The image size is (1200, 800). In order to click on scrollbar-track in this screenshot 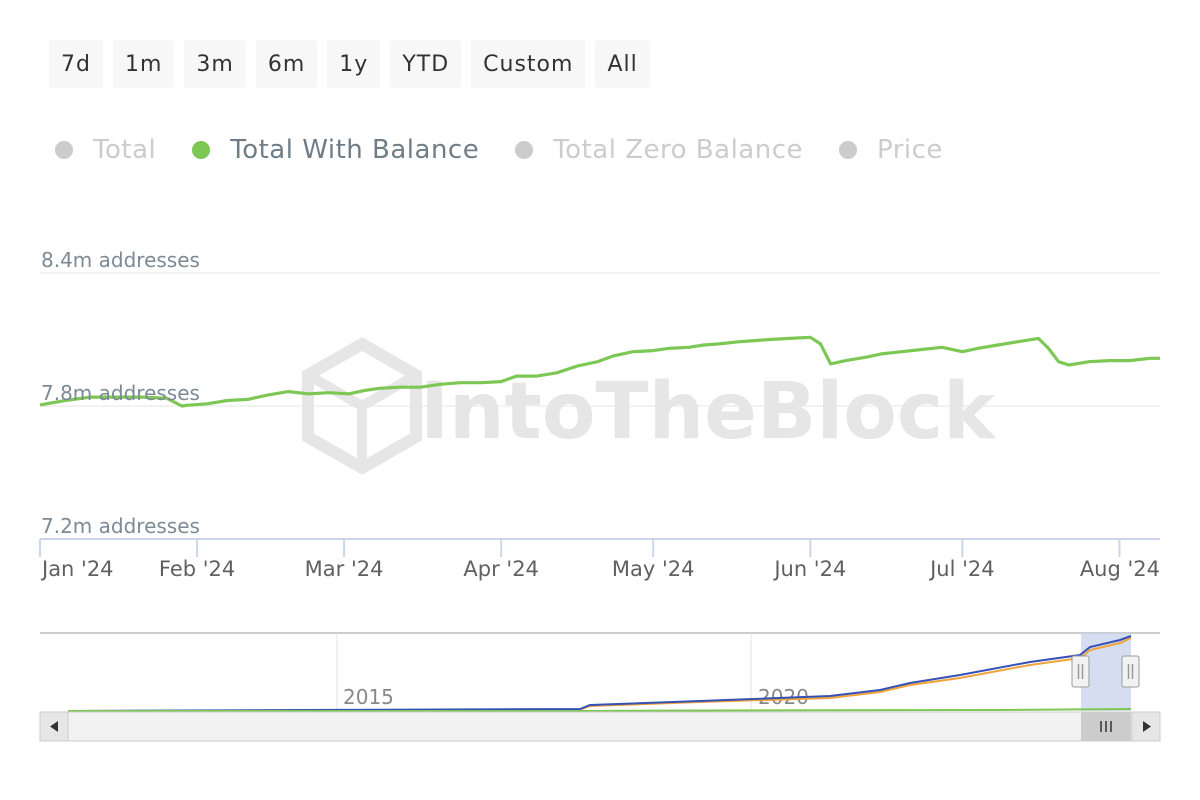, I will do `click(600, 726)`.